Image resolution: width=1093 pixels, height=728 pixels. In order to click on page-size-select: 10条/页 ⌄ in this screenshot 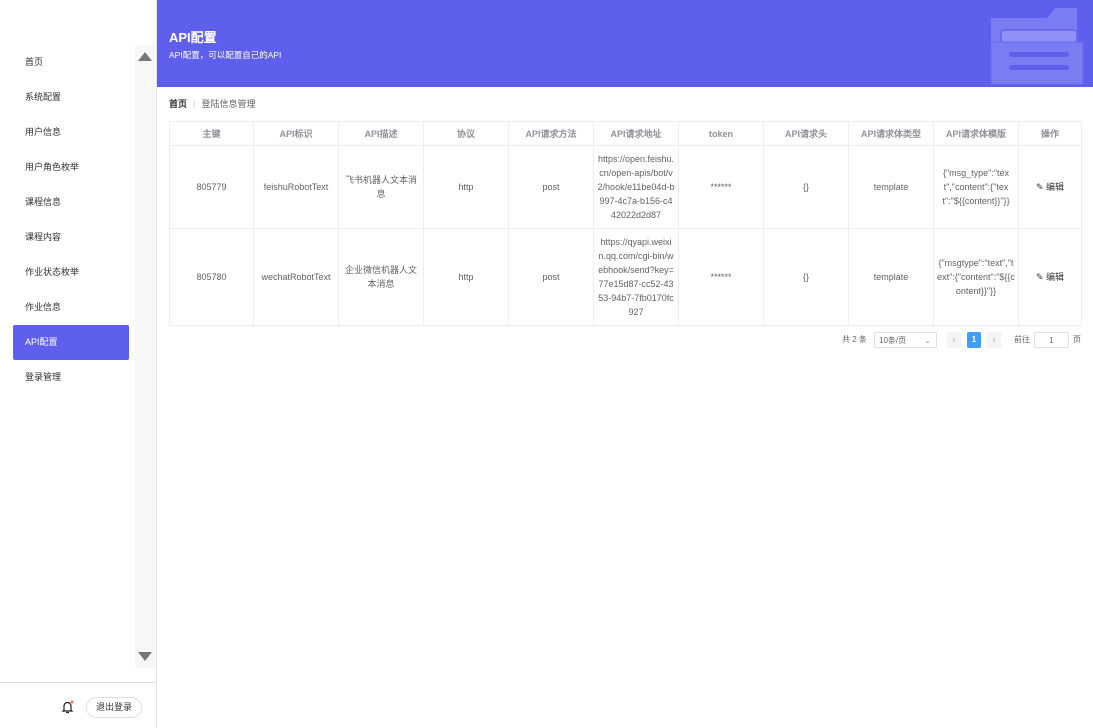, I will do `click(905, 340)`.